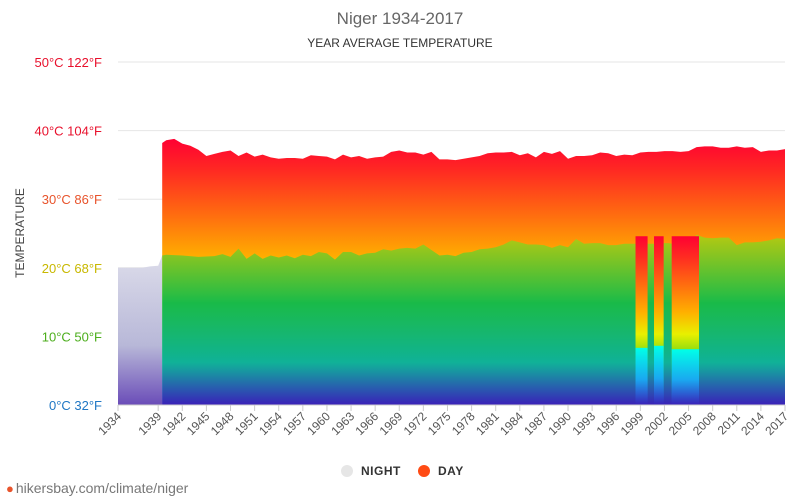 The width and height of the screenshot is (800, 500). Describe the element at coordinates (72, 268) in the screenshot. I see `y-tick-label: 20°C 68°F` at that location.